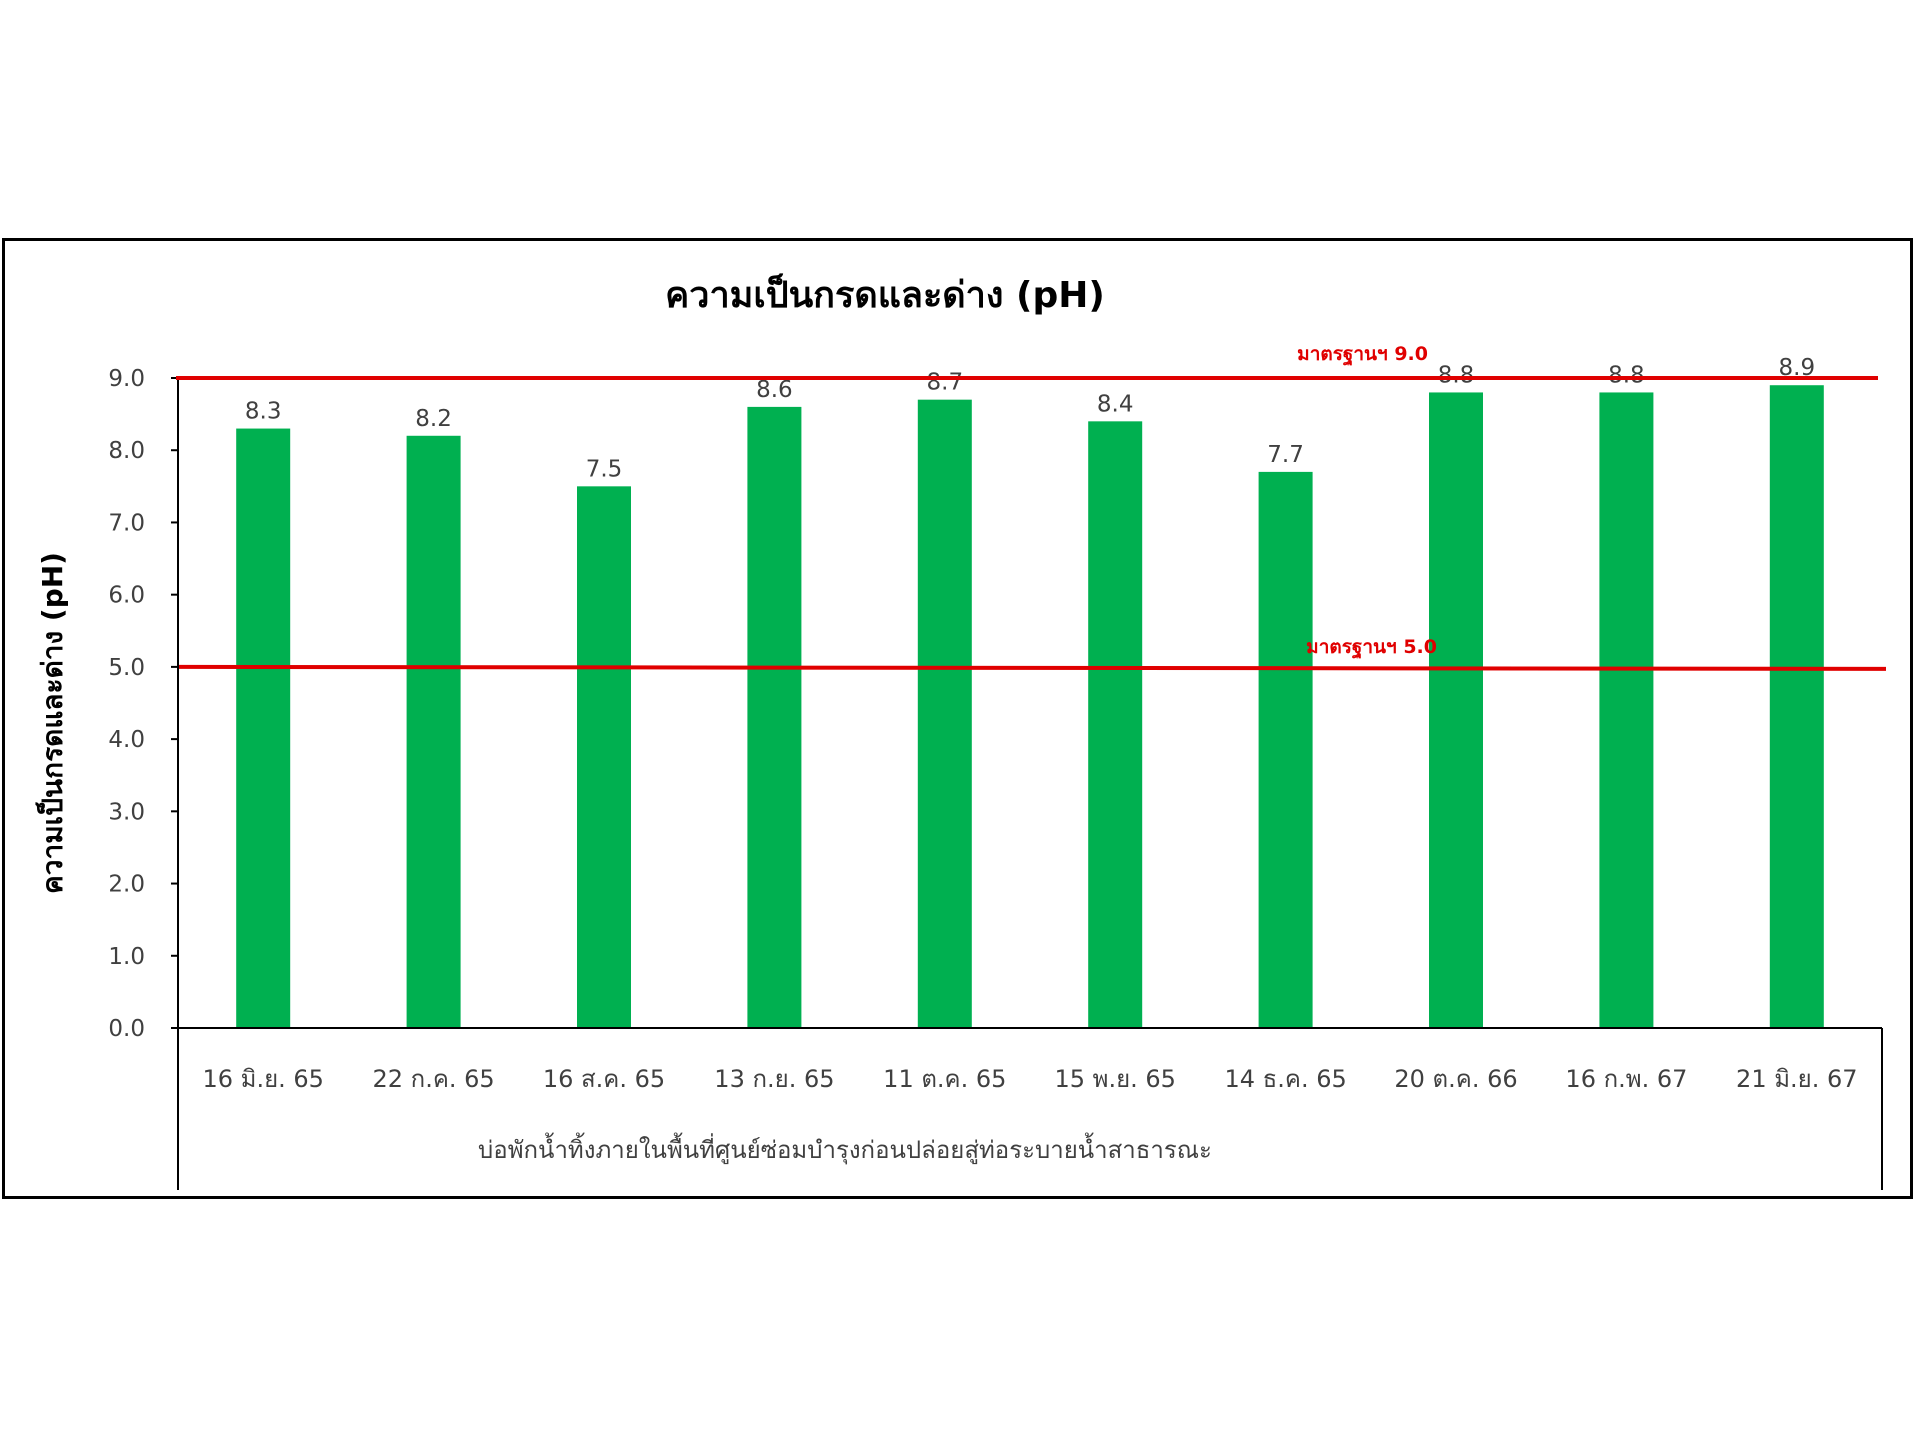  What do you see at coordinates (1455, 1079) in the screenshot?
I see `x-tick-label-8: 20 ต.ค. 66` at bounding box center [1455, 1079].